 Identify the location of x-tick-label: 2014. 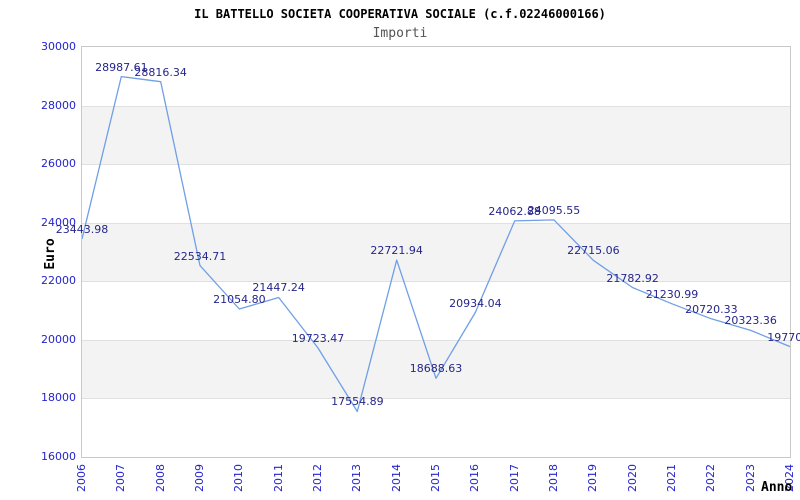
(396, 478).